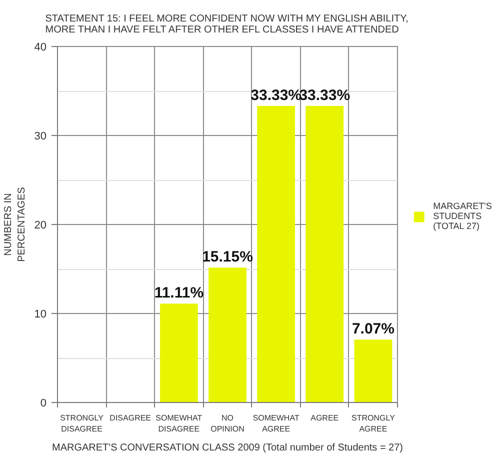 Image resolution: width=498 pixels, height=460 pixels. Describe the element at coordinates (43, 404) in the screenshot. I see `y-tick-label: 0` at that location.